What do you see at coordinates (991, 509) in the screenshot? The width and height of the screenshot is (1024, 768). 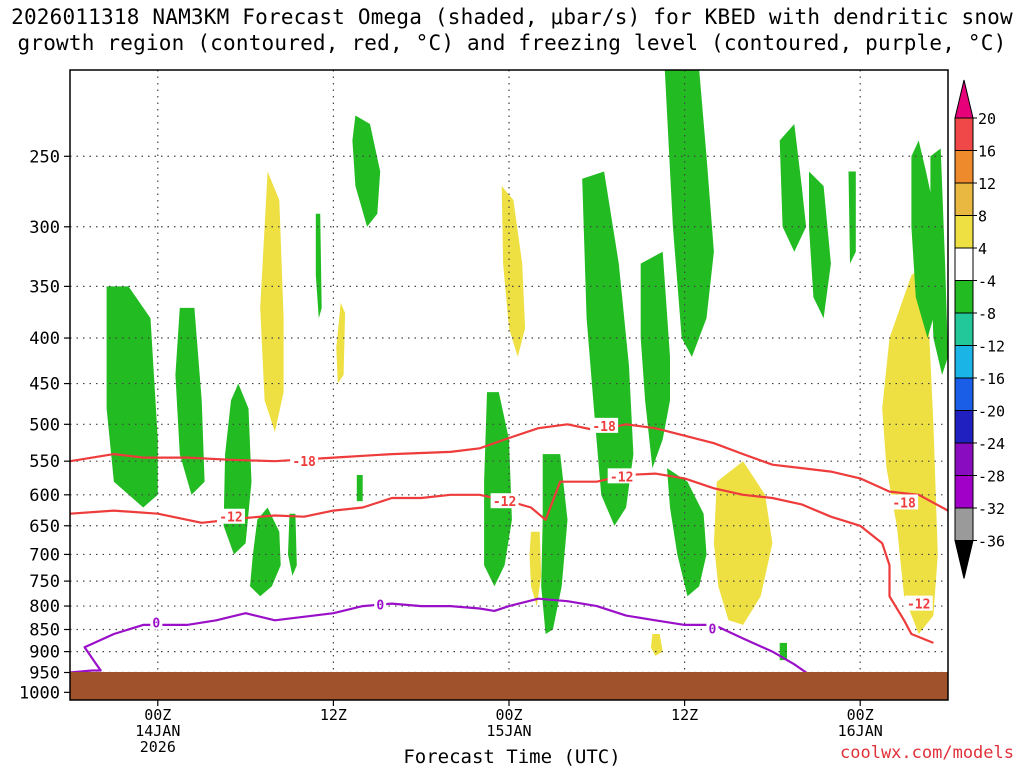 I see `colorbar-tick-label: -32` at bounding box center [991, 509].